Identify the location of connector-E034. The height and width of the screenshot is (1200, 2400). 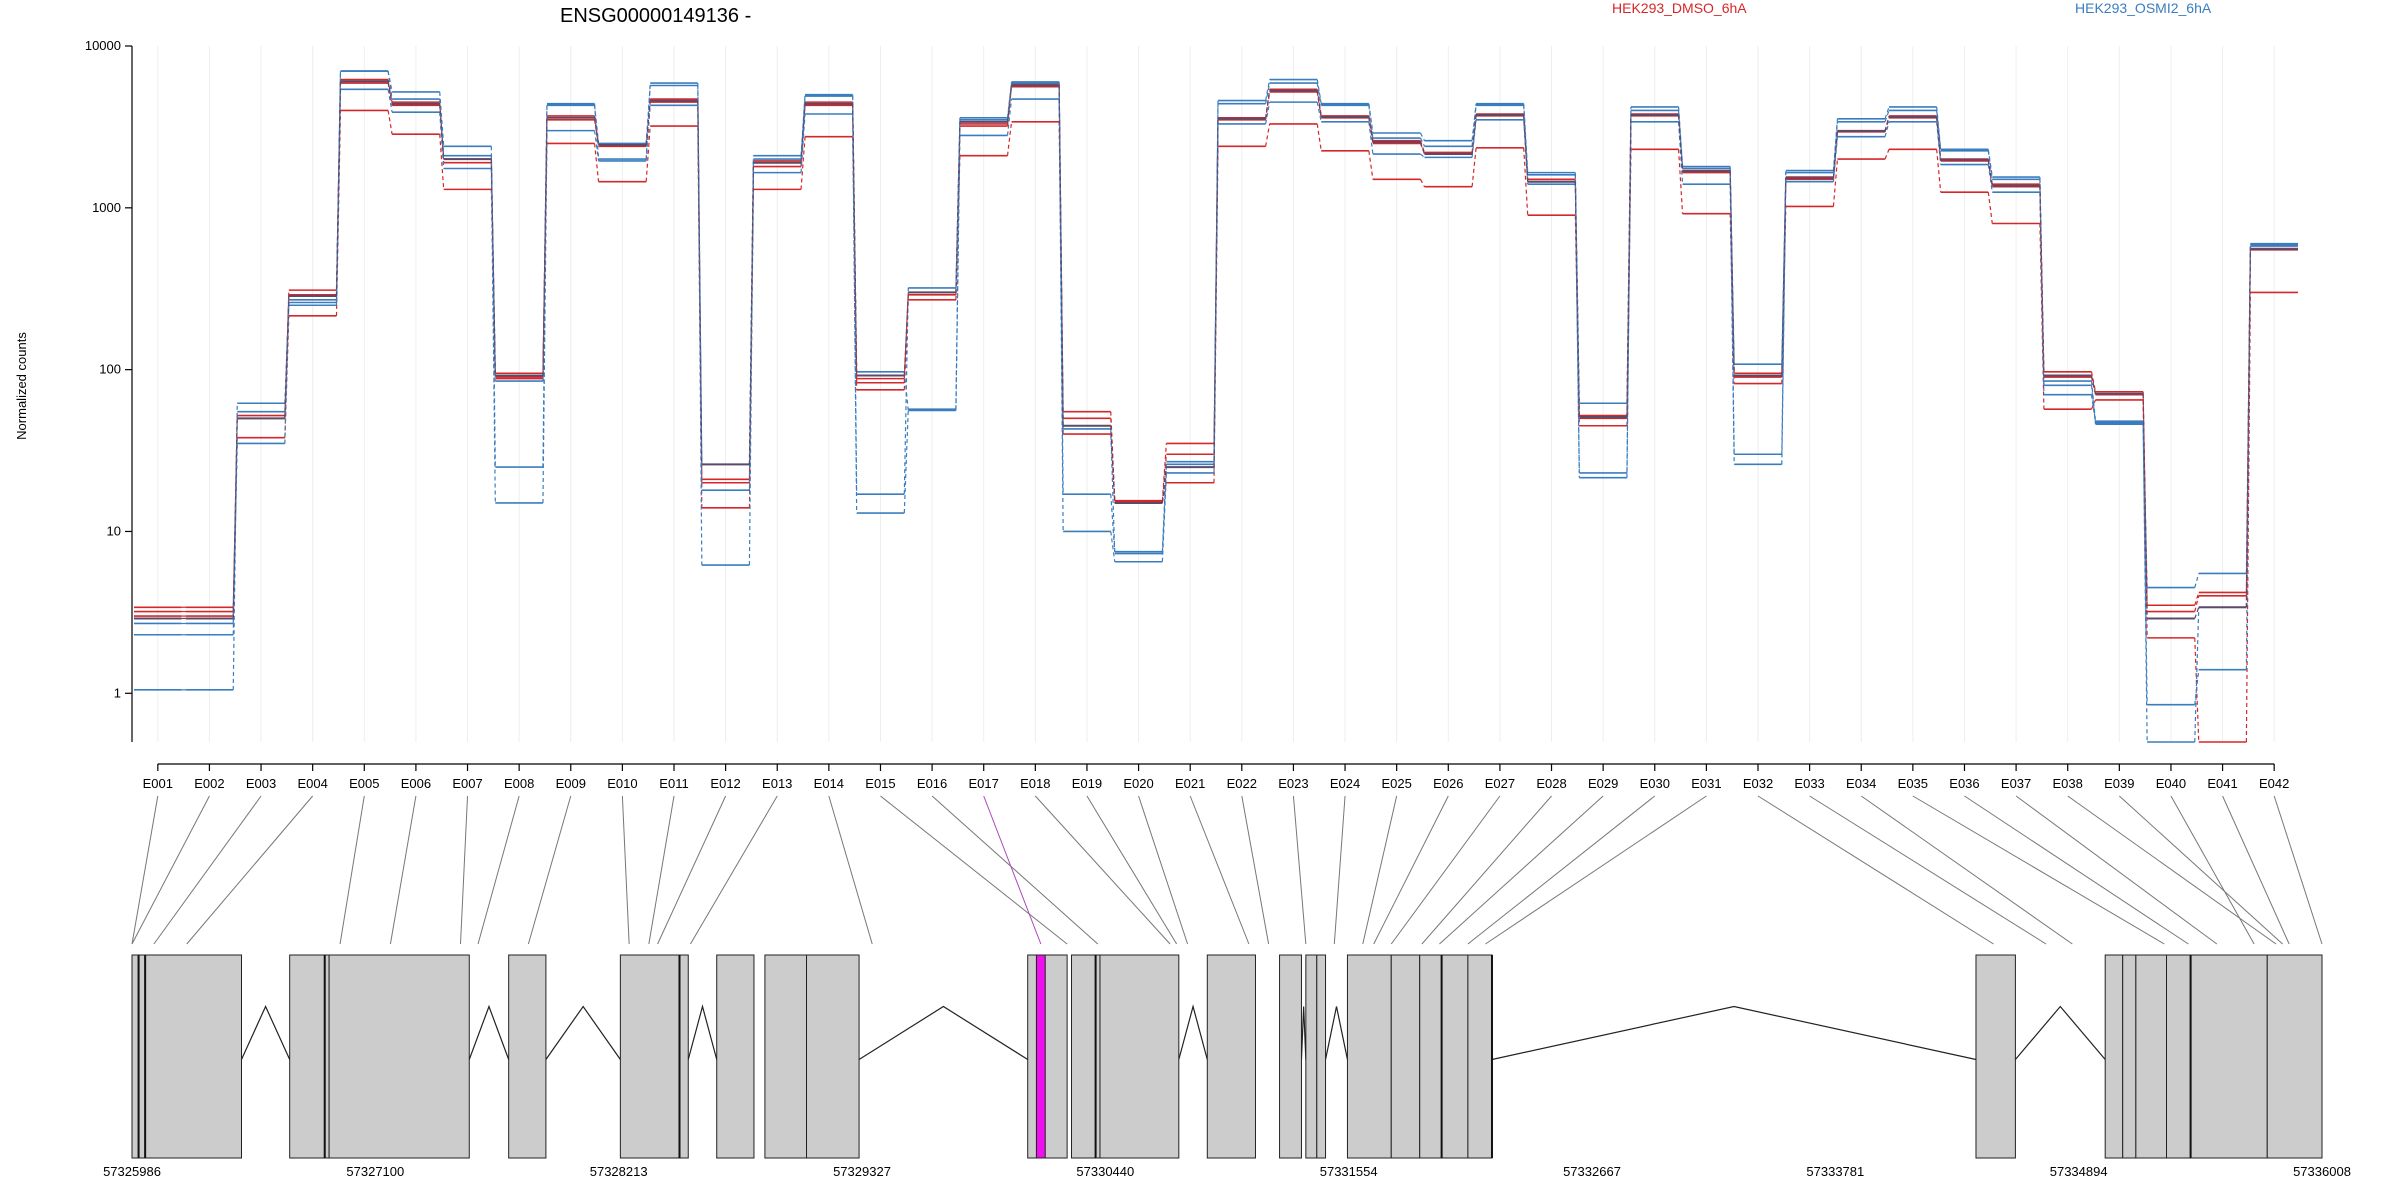
(1966, 870).